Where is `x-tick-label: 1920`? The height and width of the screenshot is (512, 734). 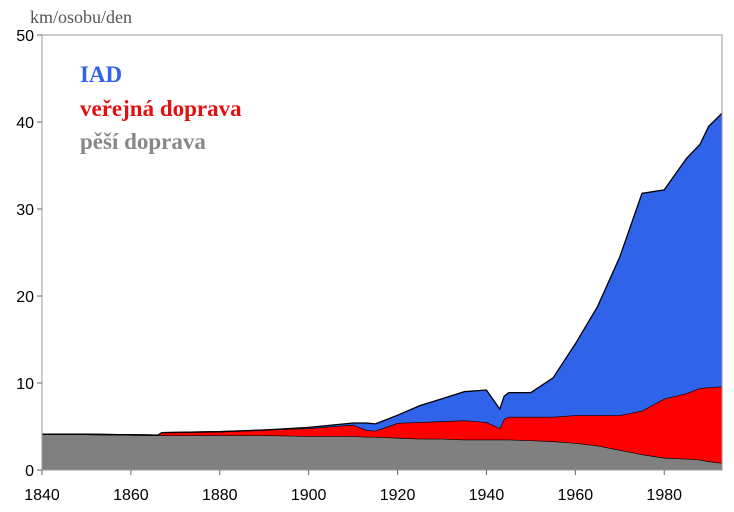
x-tick-label: 1920 is located at coordinates (398, 495).